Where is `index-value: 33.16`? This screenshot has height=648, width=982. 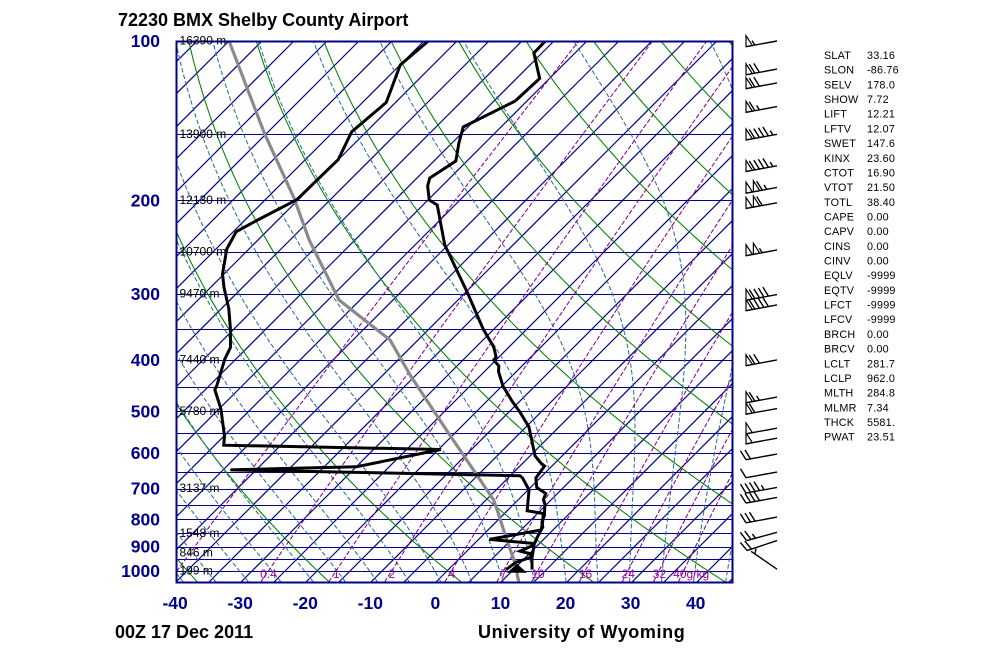
index-value: 33.16 is located at coordinates (881, 56).